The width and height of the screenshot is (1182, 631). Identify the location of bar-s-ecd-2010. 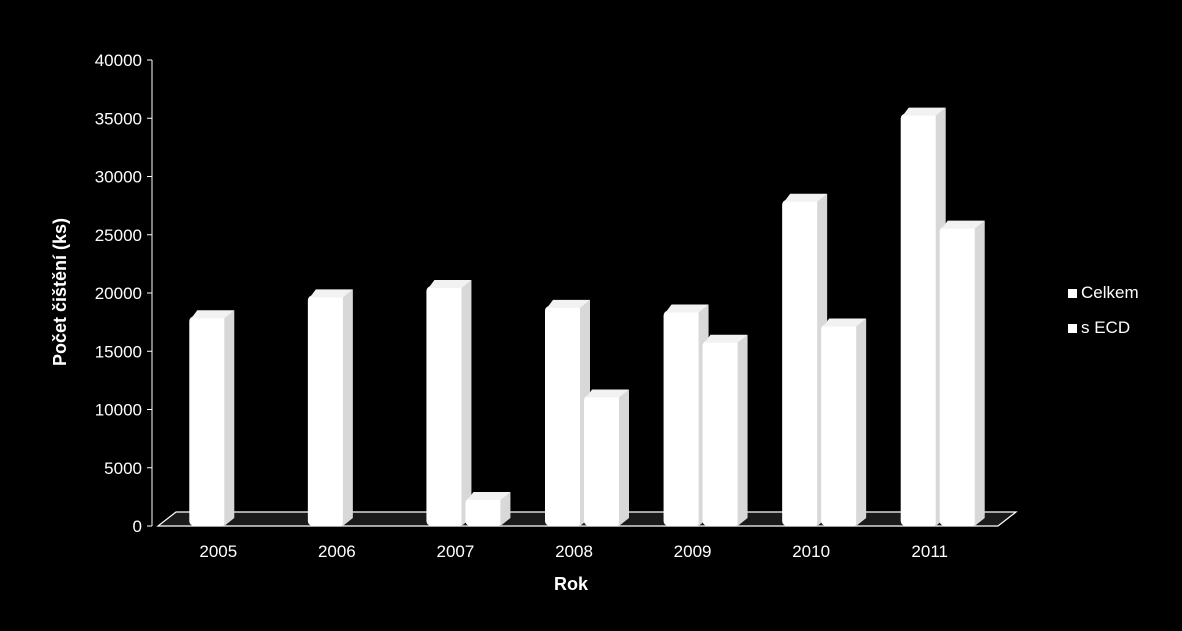
(844, 422).